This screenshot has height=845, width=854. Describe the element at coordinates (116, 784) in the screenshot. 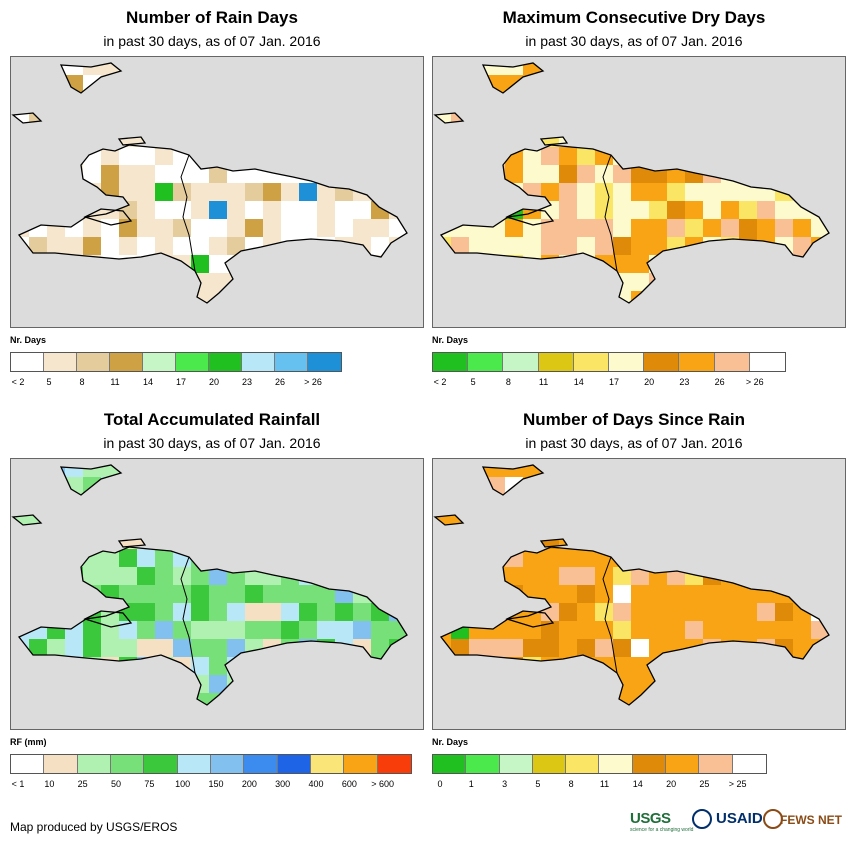

I see `legend-label: 50` at that location.